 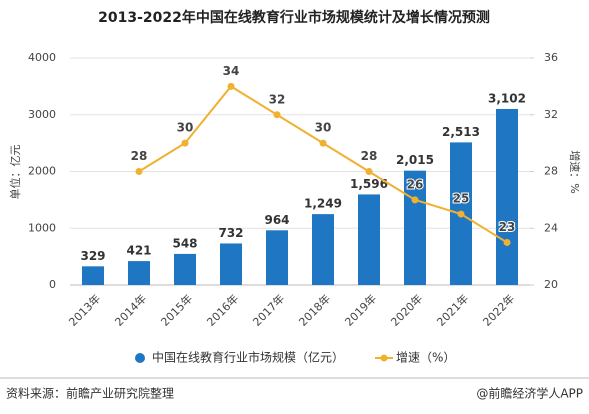 What do you see at coordinates (415, 160) in the screenshot?
I see `bar-value-label: 2,015` at bounding box center [415, 160].